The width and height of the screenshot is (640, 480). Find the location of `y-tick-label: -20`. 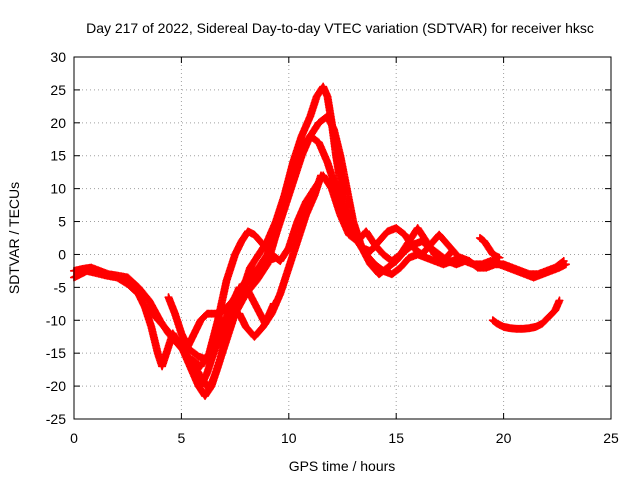

y-tick-label: -20 is located at coordinates (56, 386).